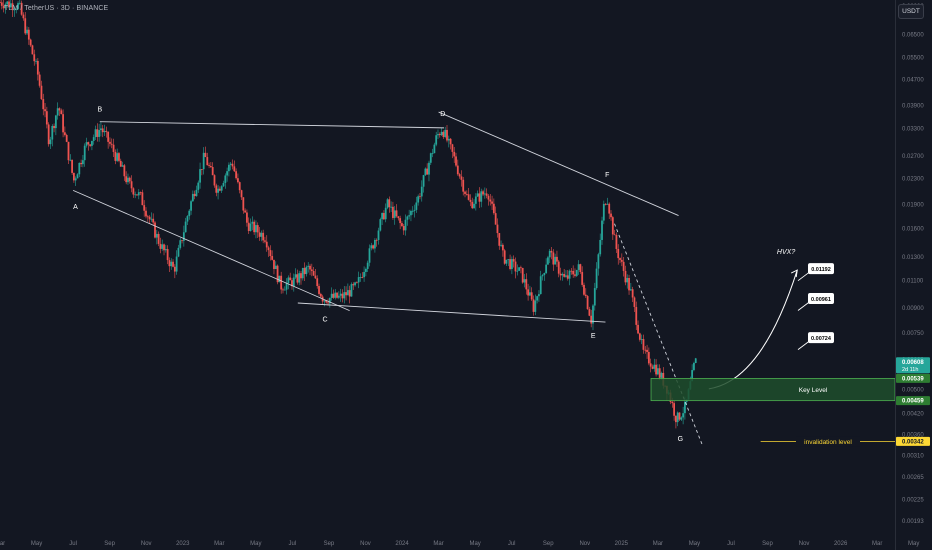 The image size is (932, 550). Describe the element at coordinates (913, 157) in the screenshot. I see `price-tick-label: 0.02700` at that location.